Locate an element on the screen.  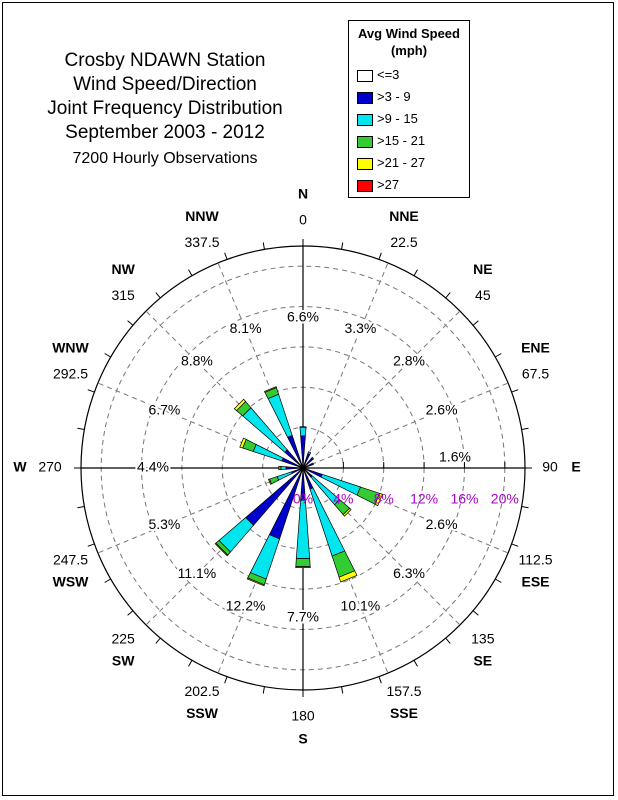
direction-name-WSW: WSW is located at coordinates (71, 582).